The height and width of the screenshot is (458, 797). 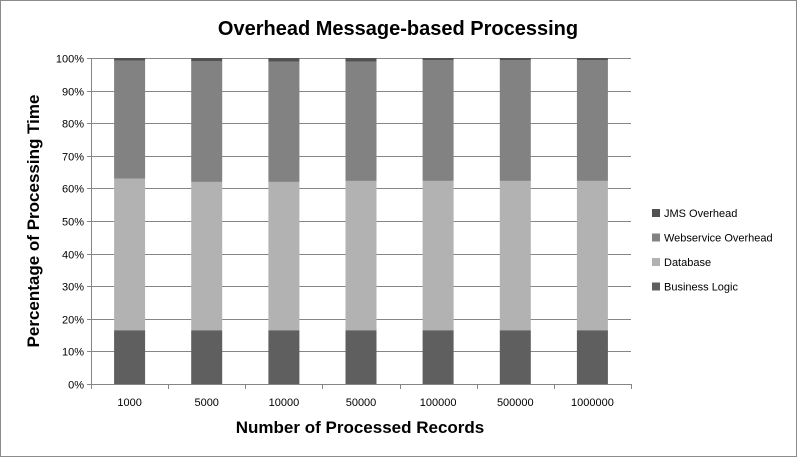 What do you see at coordinates (129, 403) in the screenshot?
I see `x-tick-label: 1000` at bounding box center [129, 403].